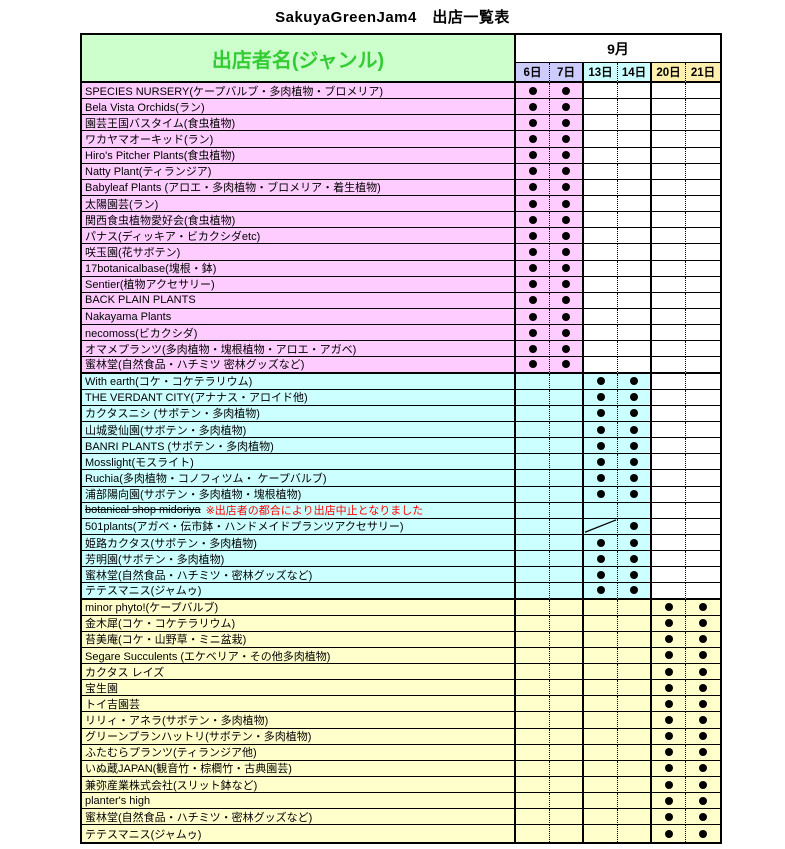  I want to click on vendor-name-cell: minor phyto!(ケープバルブ), so click(299, 607).